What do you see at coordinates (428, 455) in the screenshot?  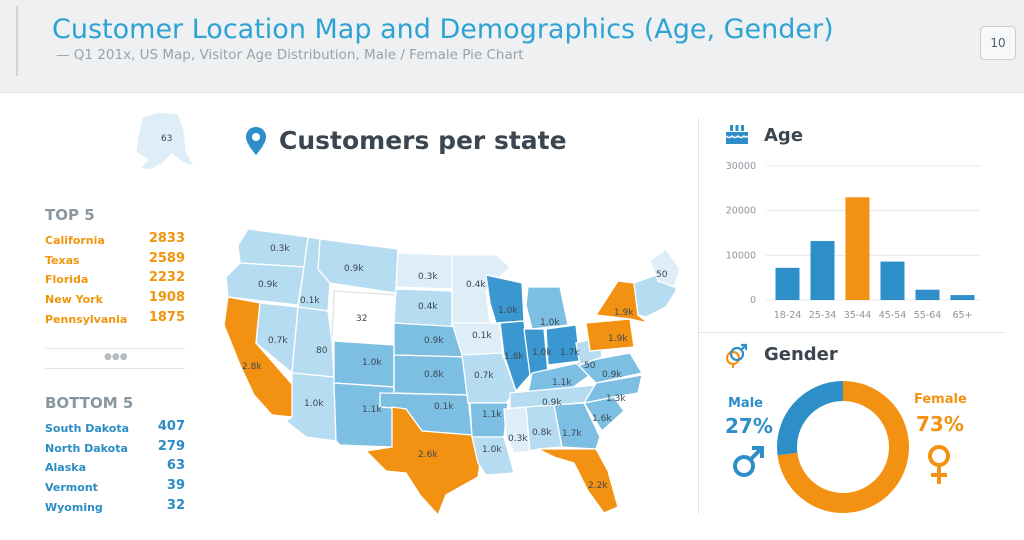 I see `map-state-label: 2.6k` at bounding box center [428, 455].